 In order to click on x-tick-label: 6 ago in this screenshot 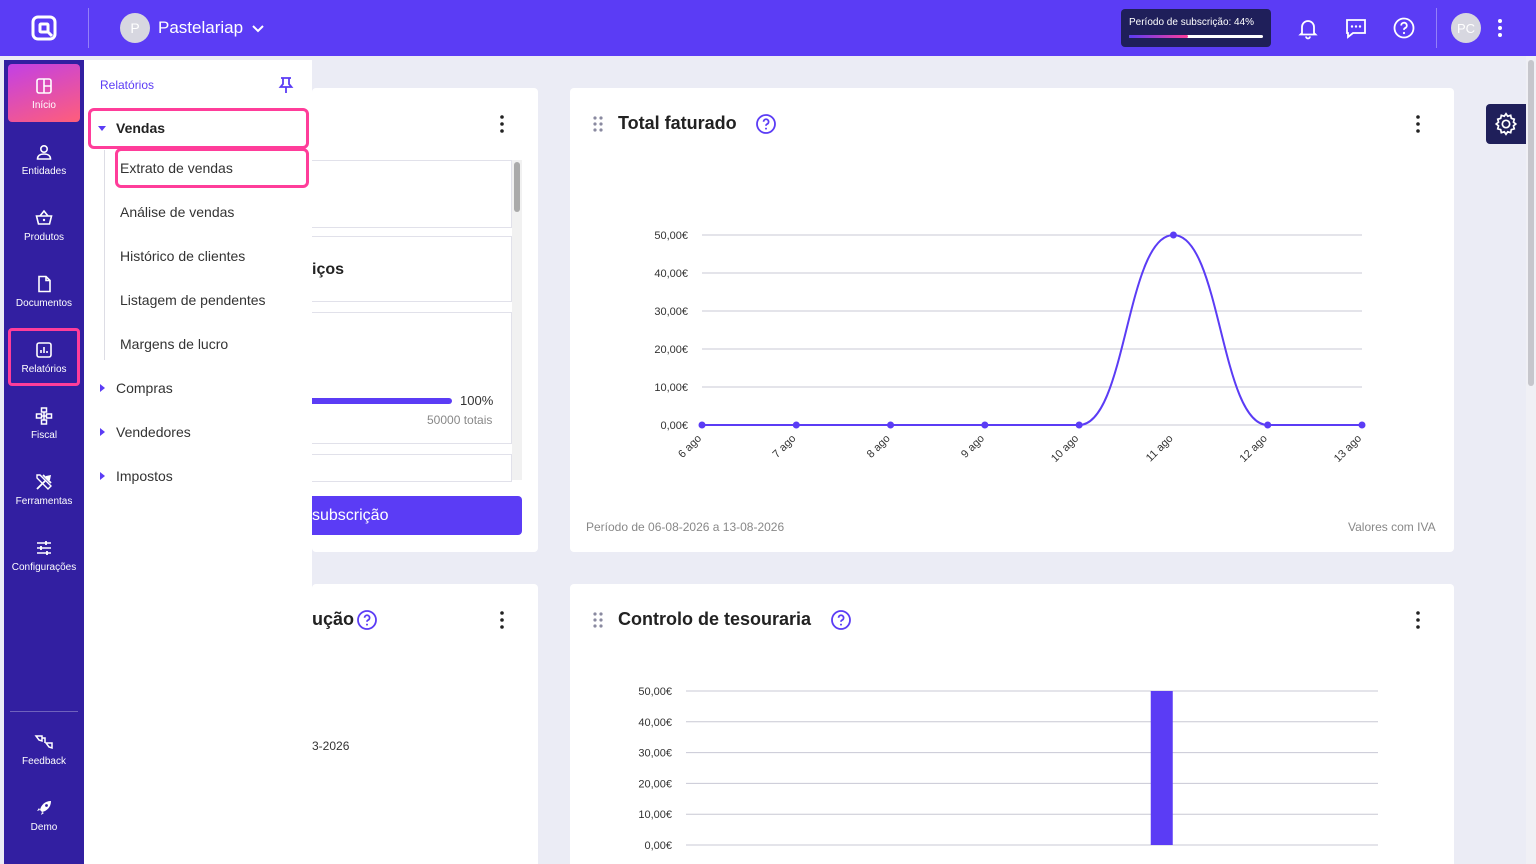, I will do `click(690, 447)`.